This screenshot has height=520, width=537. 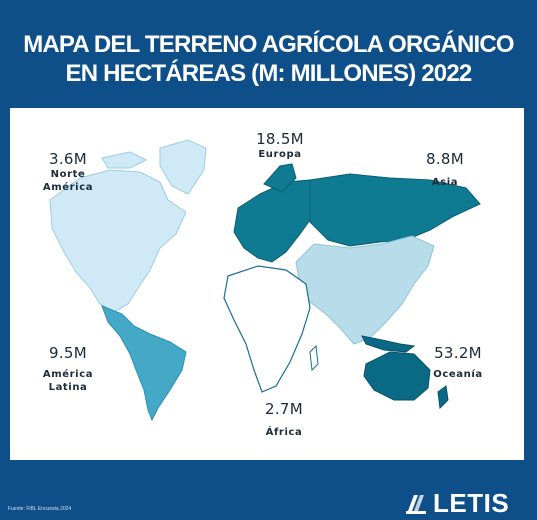 What do you see at coordinates (269, 73) in the screenshot?
I see `title-line-2: EN HECTÁREAS (M: MILLONES) 2022` at bounding box center [269, 73].